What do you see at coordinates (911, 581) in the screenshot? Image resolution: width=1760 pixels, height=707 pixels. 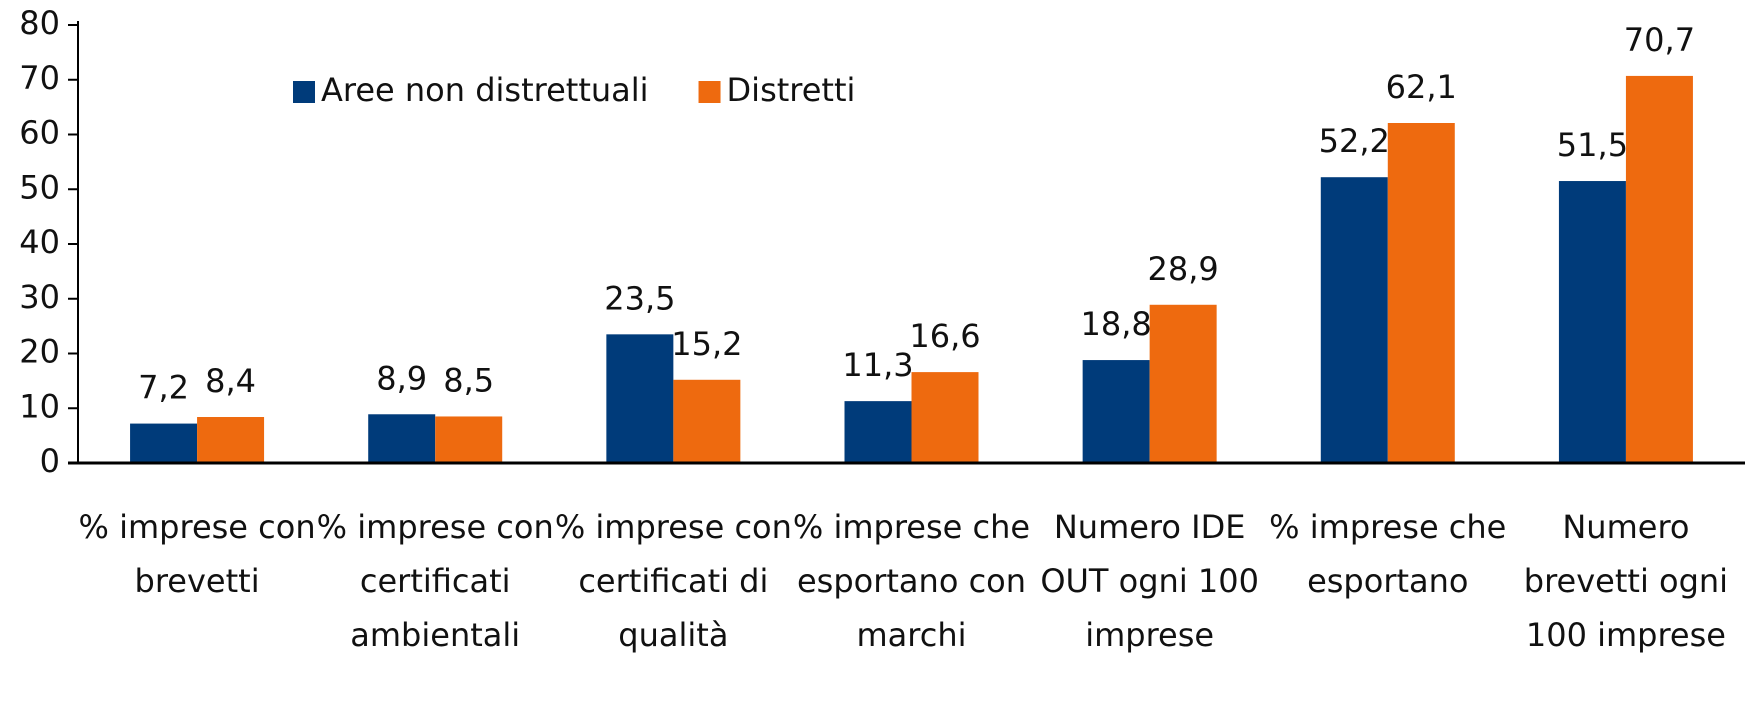 I see `x-tick-label: % imprese che esportano con marchi` at bounding box center [911, 581].